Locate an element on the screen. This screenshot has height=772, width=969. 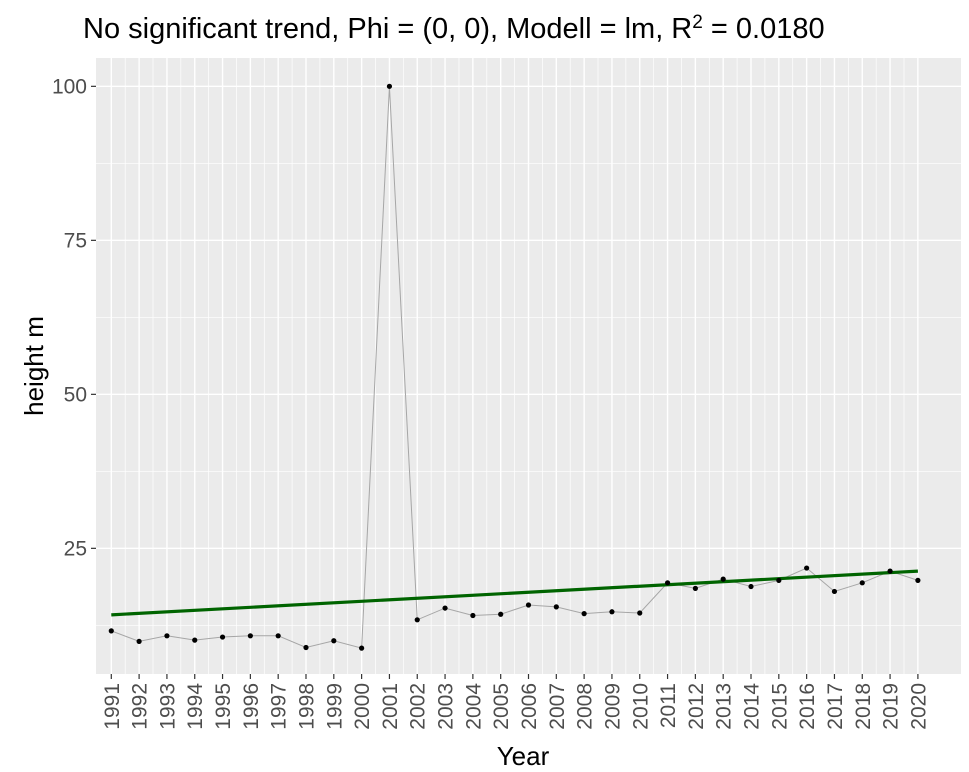
x-tick-label: 2010 is located at coordinates (640, 706).